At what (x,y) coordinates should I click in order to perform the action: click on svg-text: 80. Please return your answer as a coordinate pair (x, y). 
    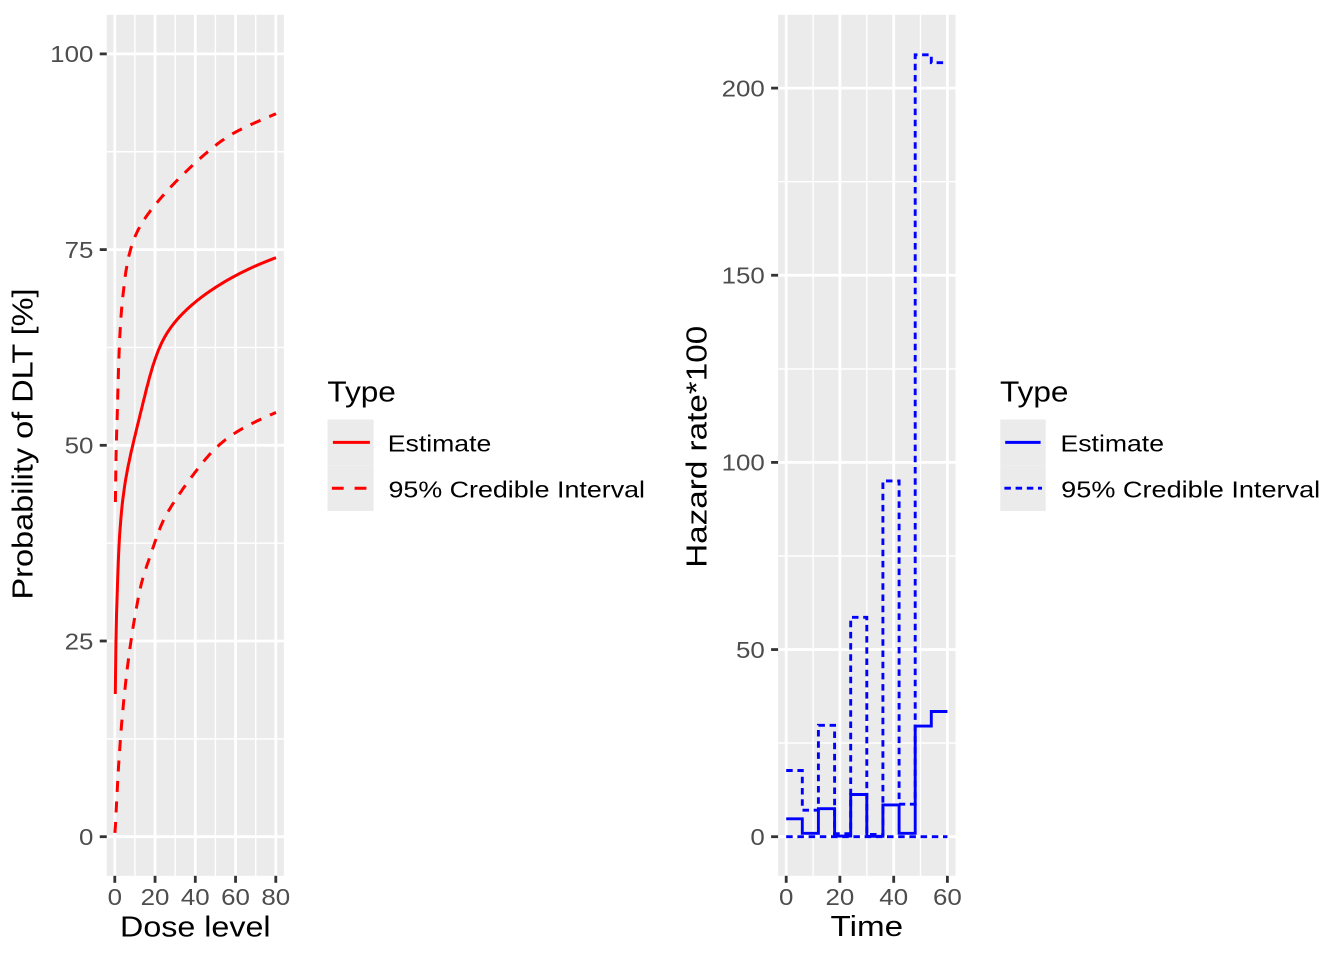
    Looking at the image, I should click on (275, 897).